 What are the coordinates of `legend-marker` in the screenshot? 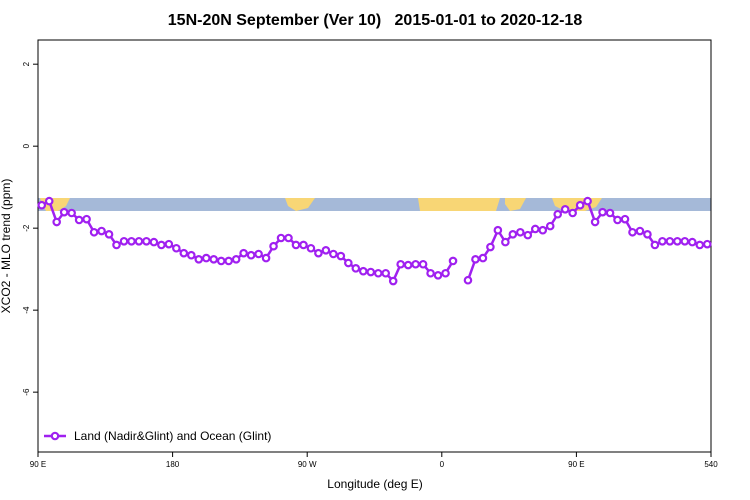 It's located at (55, 436).